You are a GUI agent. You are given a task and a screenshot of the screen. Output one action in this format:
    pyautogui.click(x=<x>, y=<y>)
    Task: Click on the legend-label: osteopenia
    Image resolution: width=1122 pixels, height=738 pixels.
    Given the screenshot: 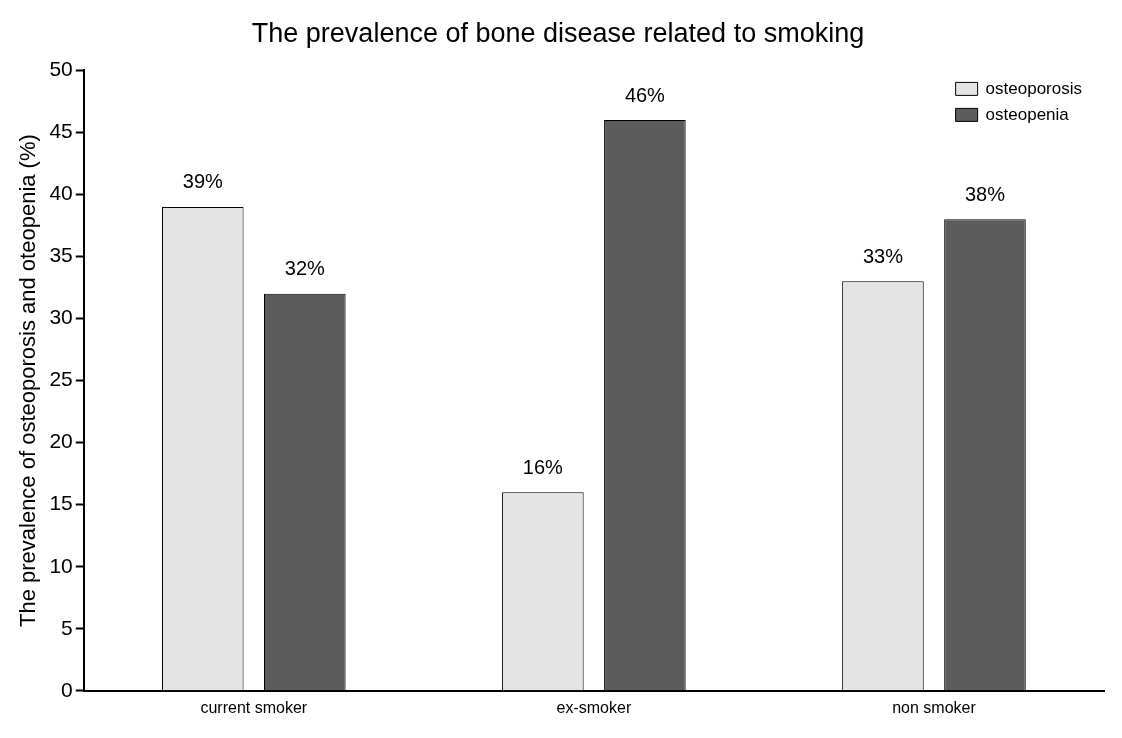 What is the action you would take?
    pyautogui.click(x=1027, y=115)
    